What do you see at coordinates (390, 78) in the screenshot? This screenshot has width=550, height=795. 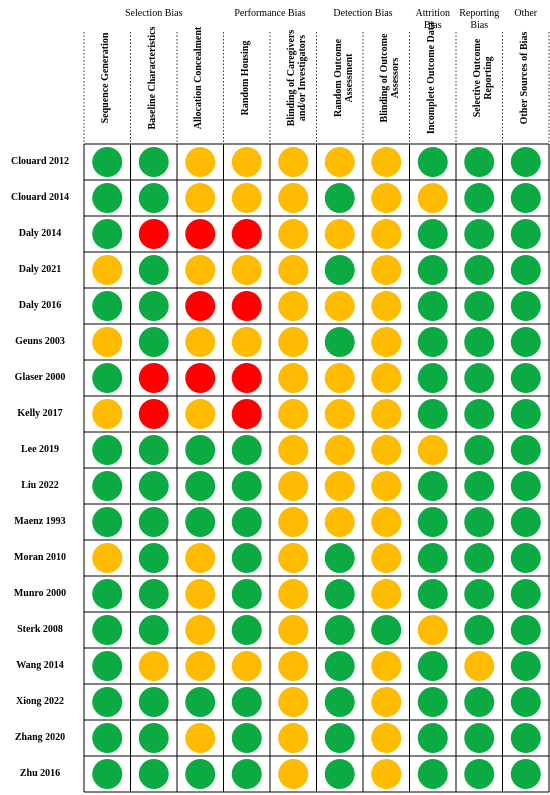 I see `column-header: Blinding of Outcome Assessors` at bounding box center [390, 78].